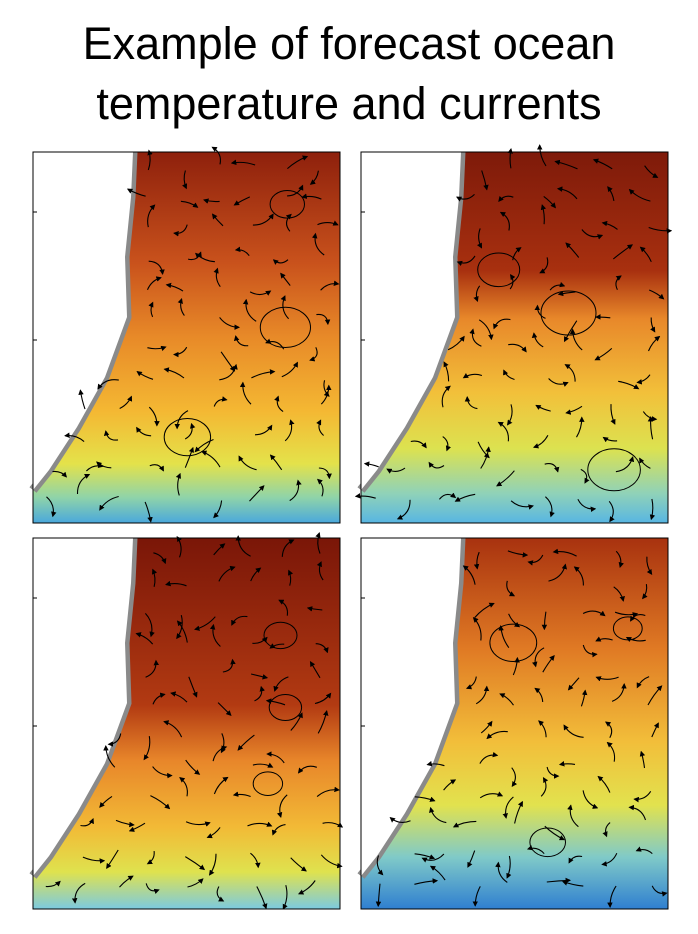 The height and width of the screenshot is (934, 698). I want to click on title-line: temperature and currents, so click(349, 103).